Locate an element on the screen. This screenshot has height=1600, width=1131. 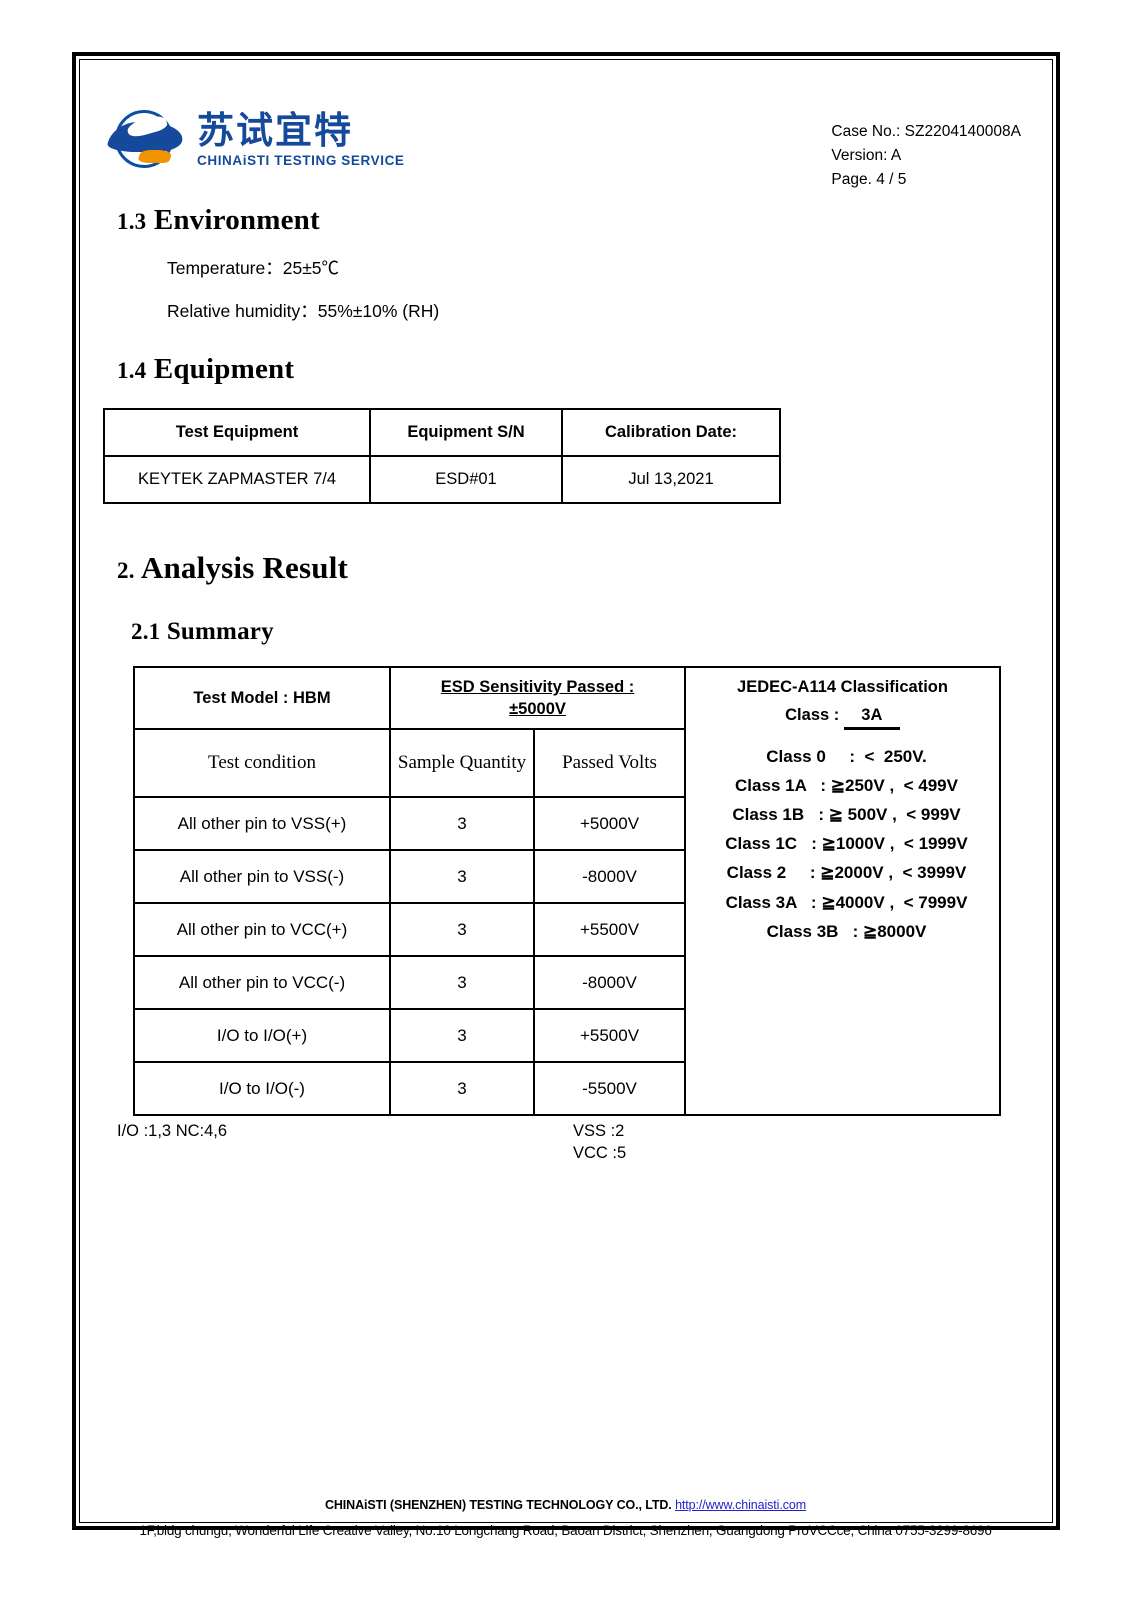
pin-assignment-notes: I/O :1,3 VSS :2 NC:4,6 VCC :5 is located at coordinates (467, 1141).